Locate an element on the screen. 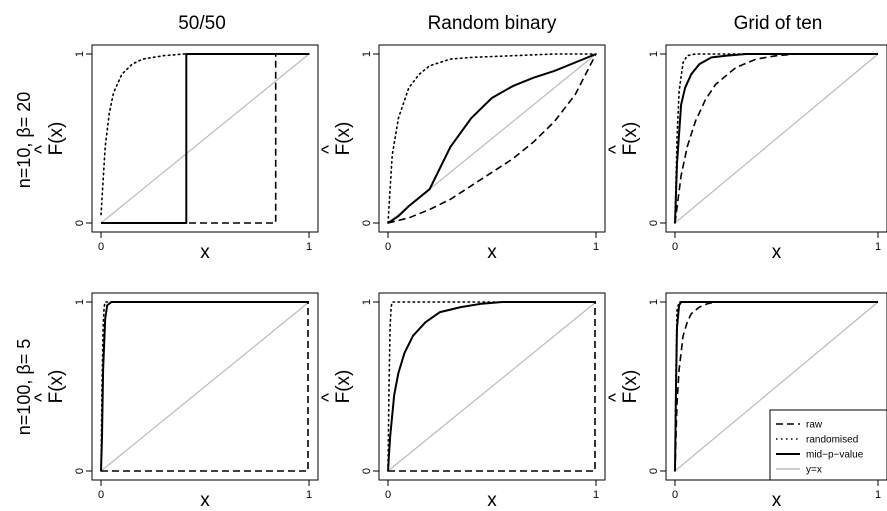 The image size is (887, 511). legend: raw randomised mid−p−value y=x is located at coordinates (828, 445).